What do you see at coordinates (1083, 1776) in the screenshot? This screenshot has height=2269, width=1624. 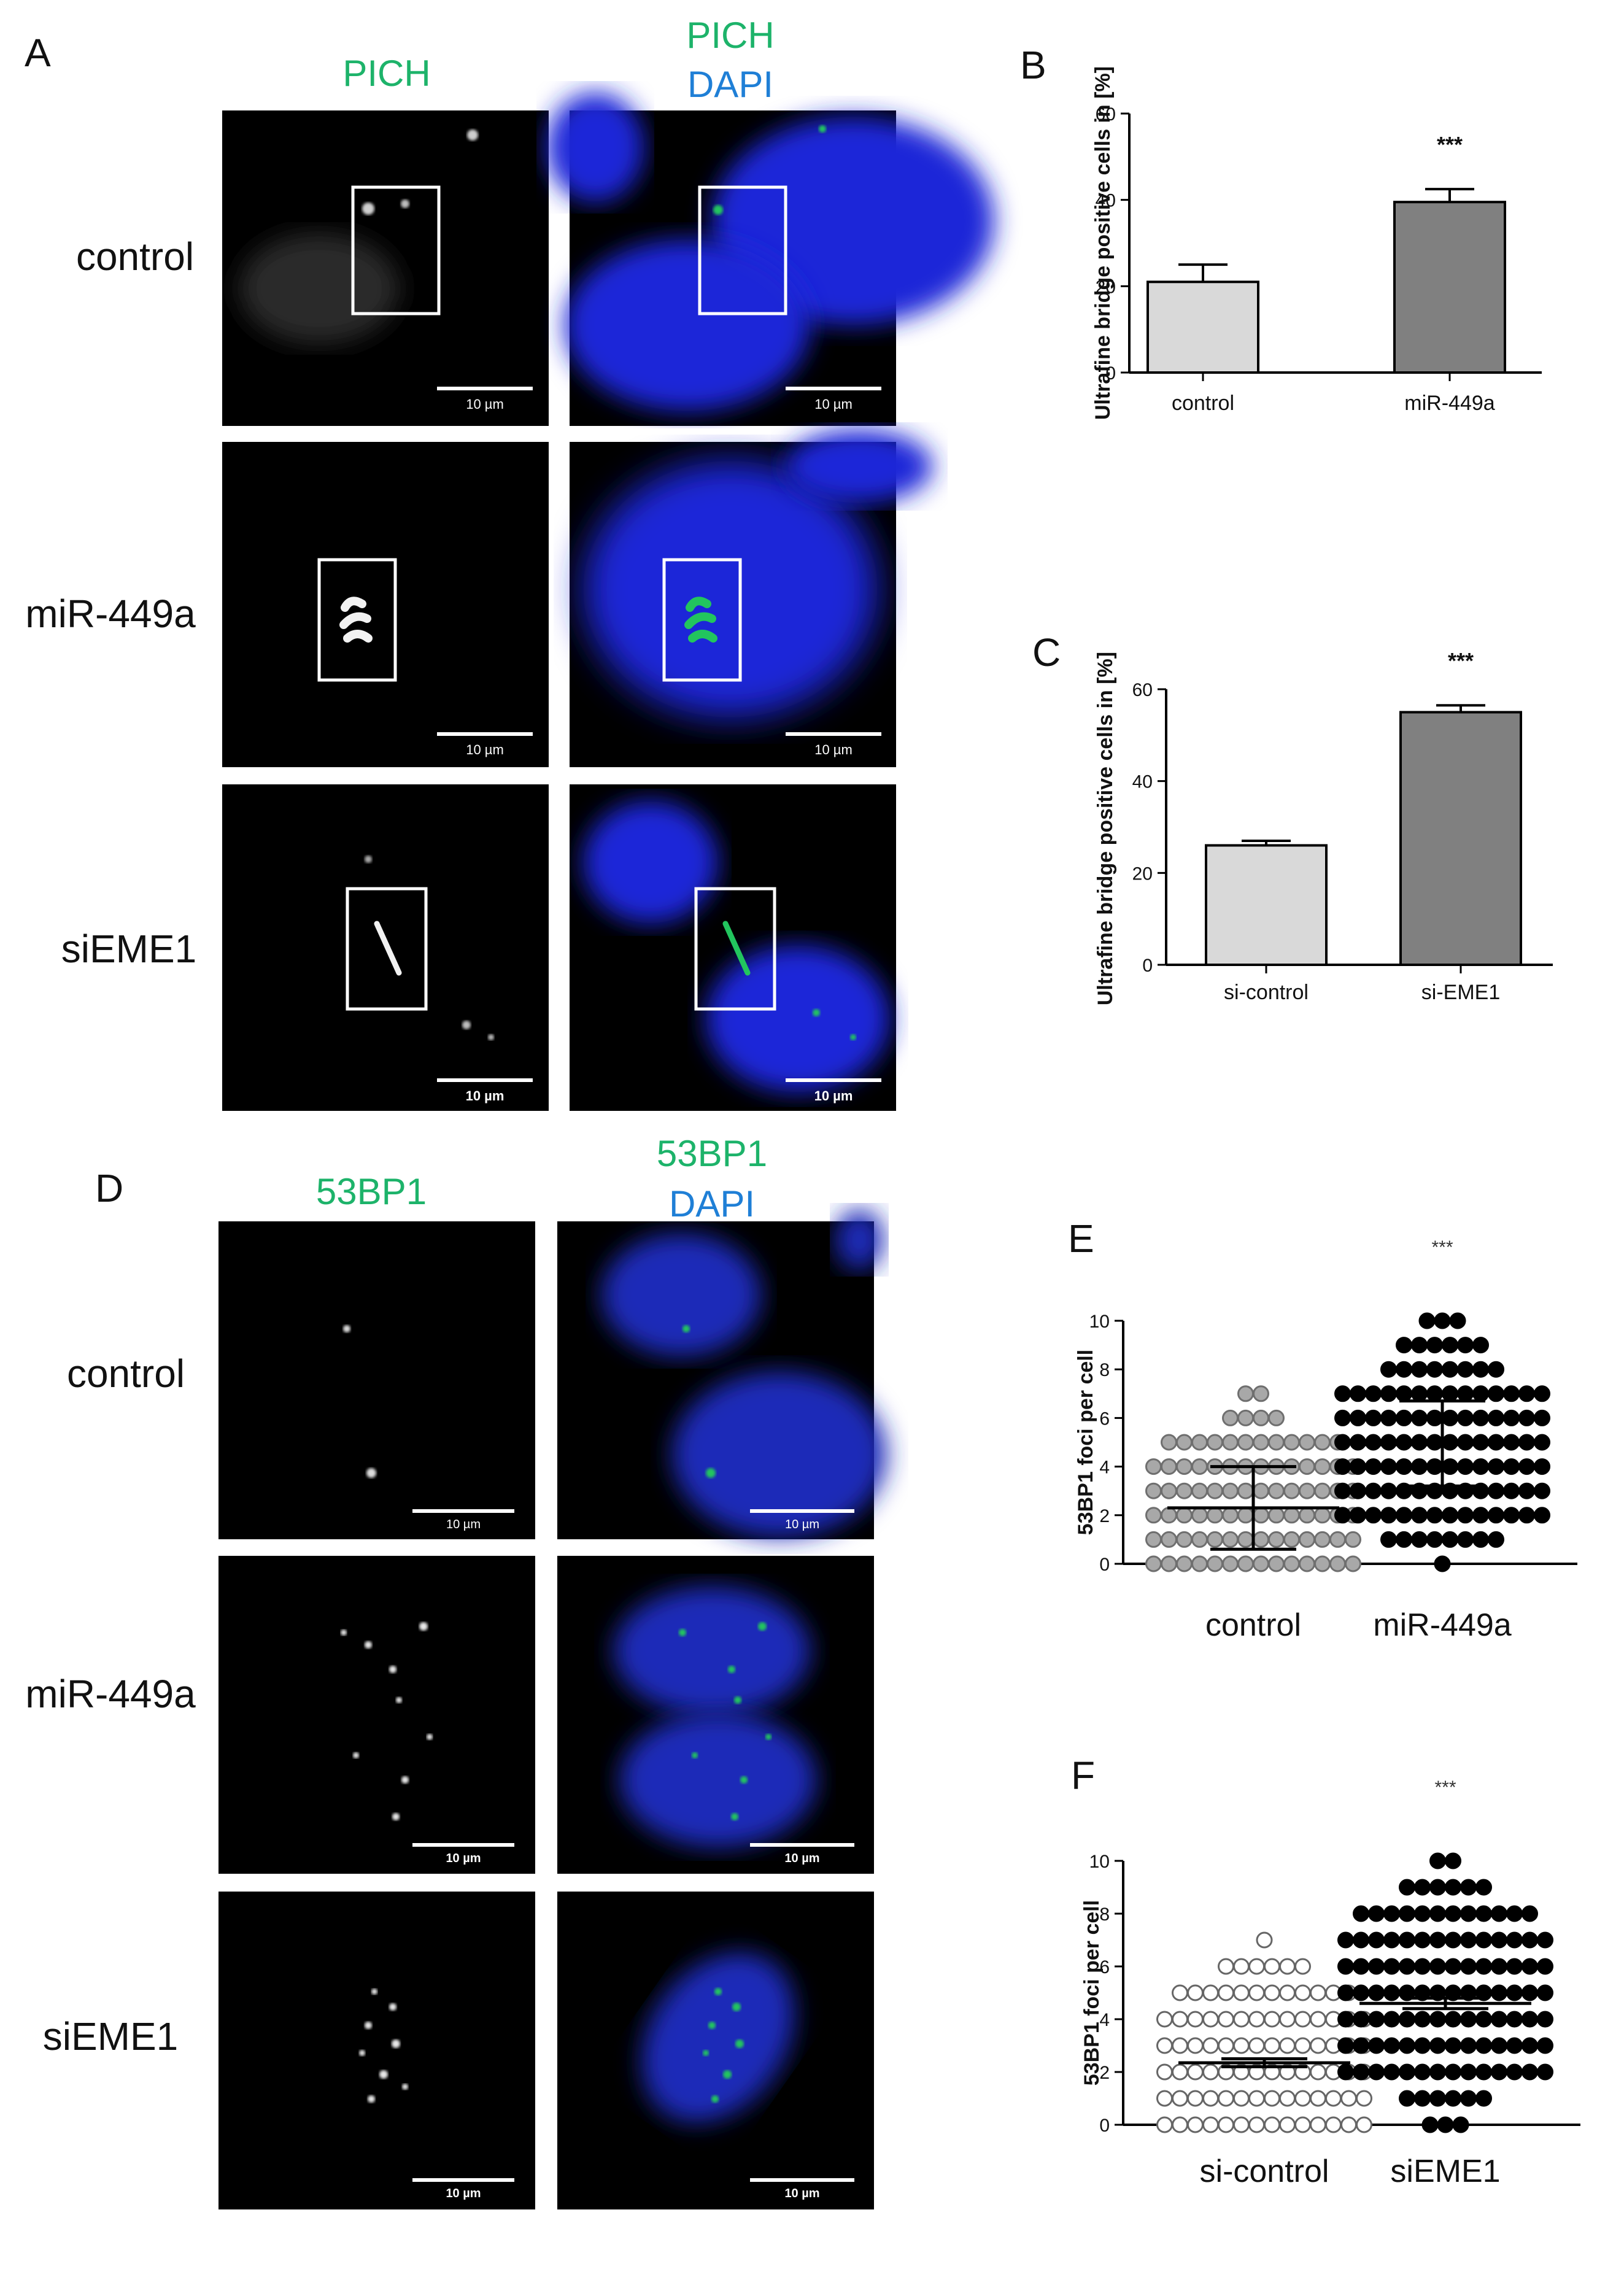 I see `panel-letter-f: F` at bounding box center [1083, 1776].